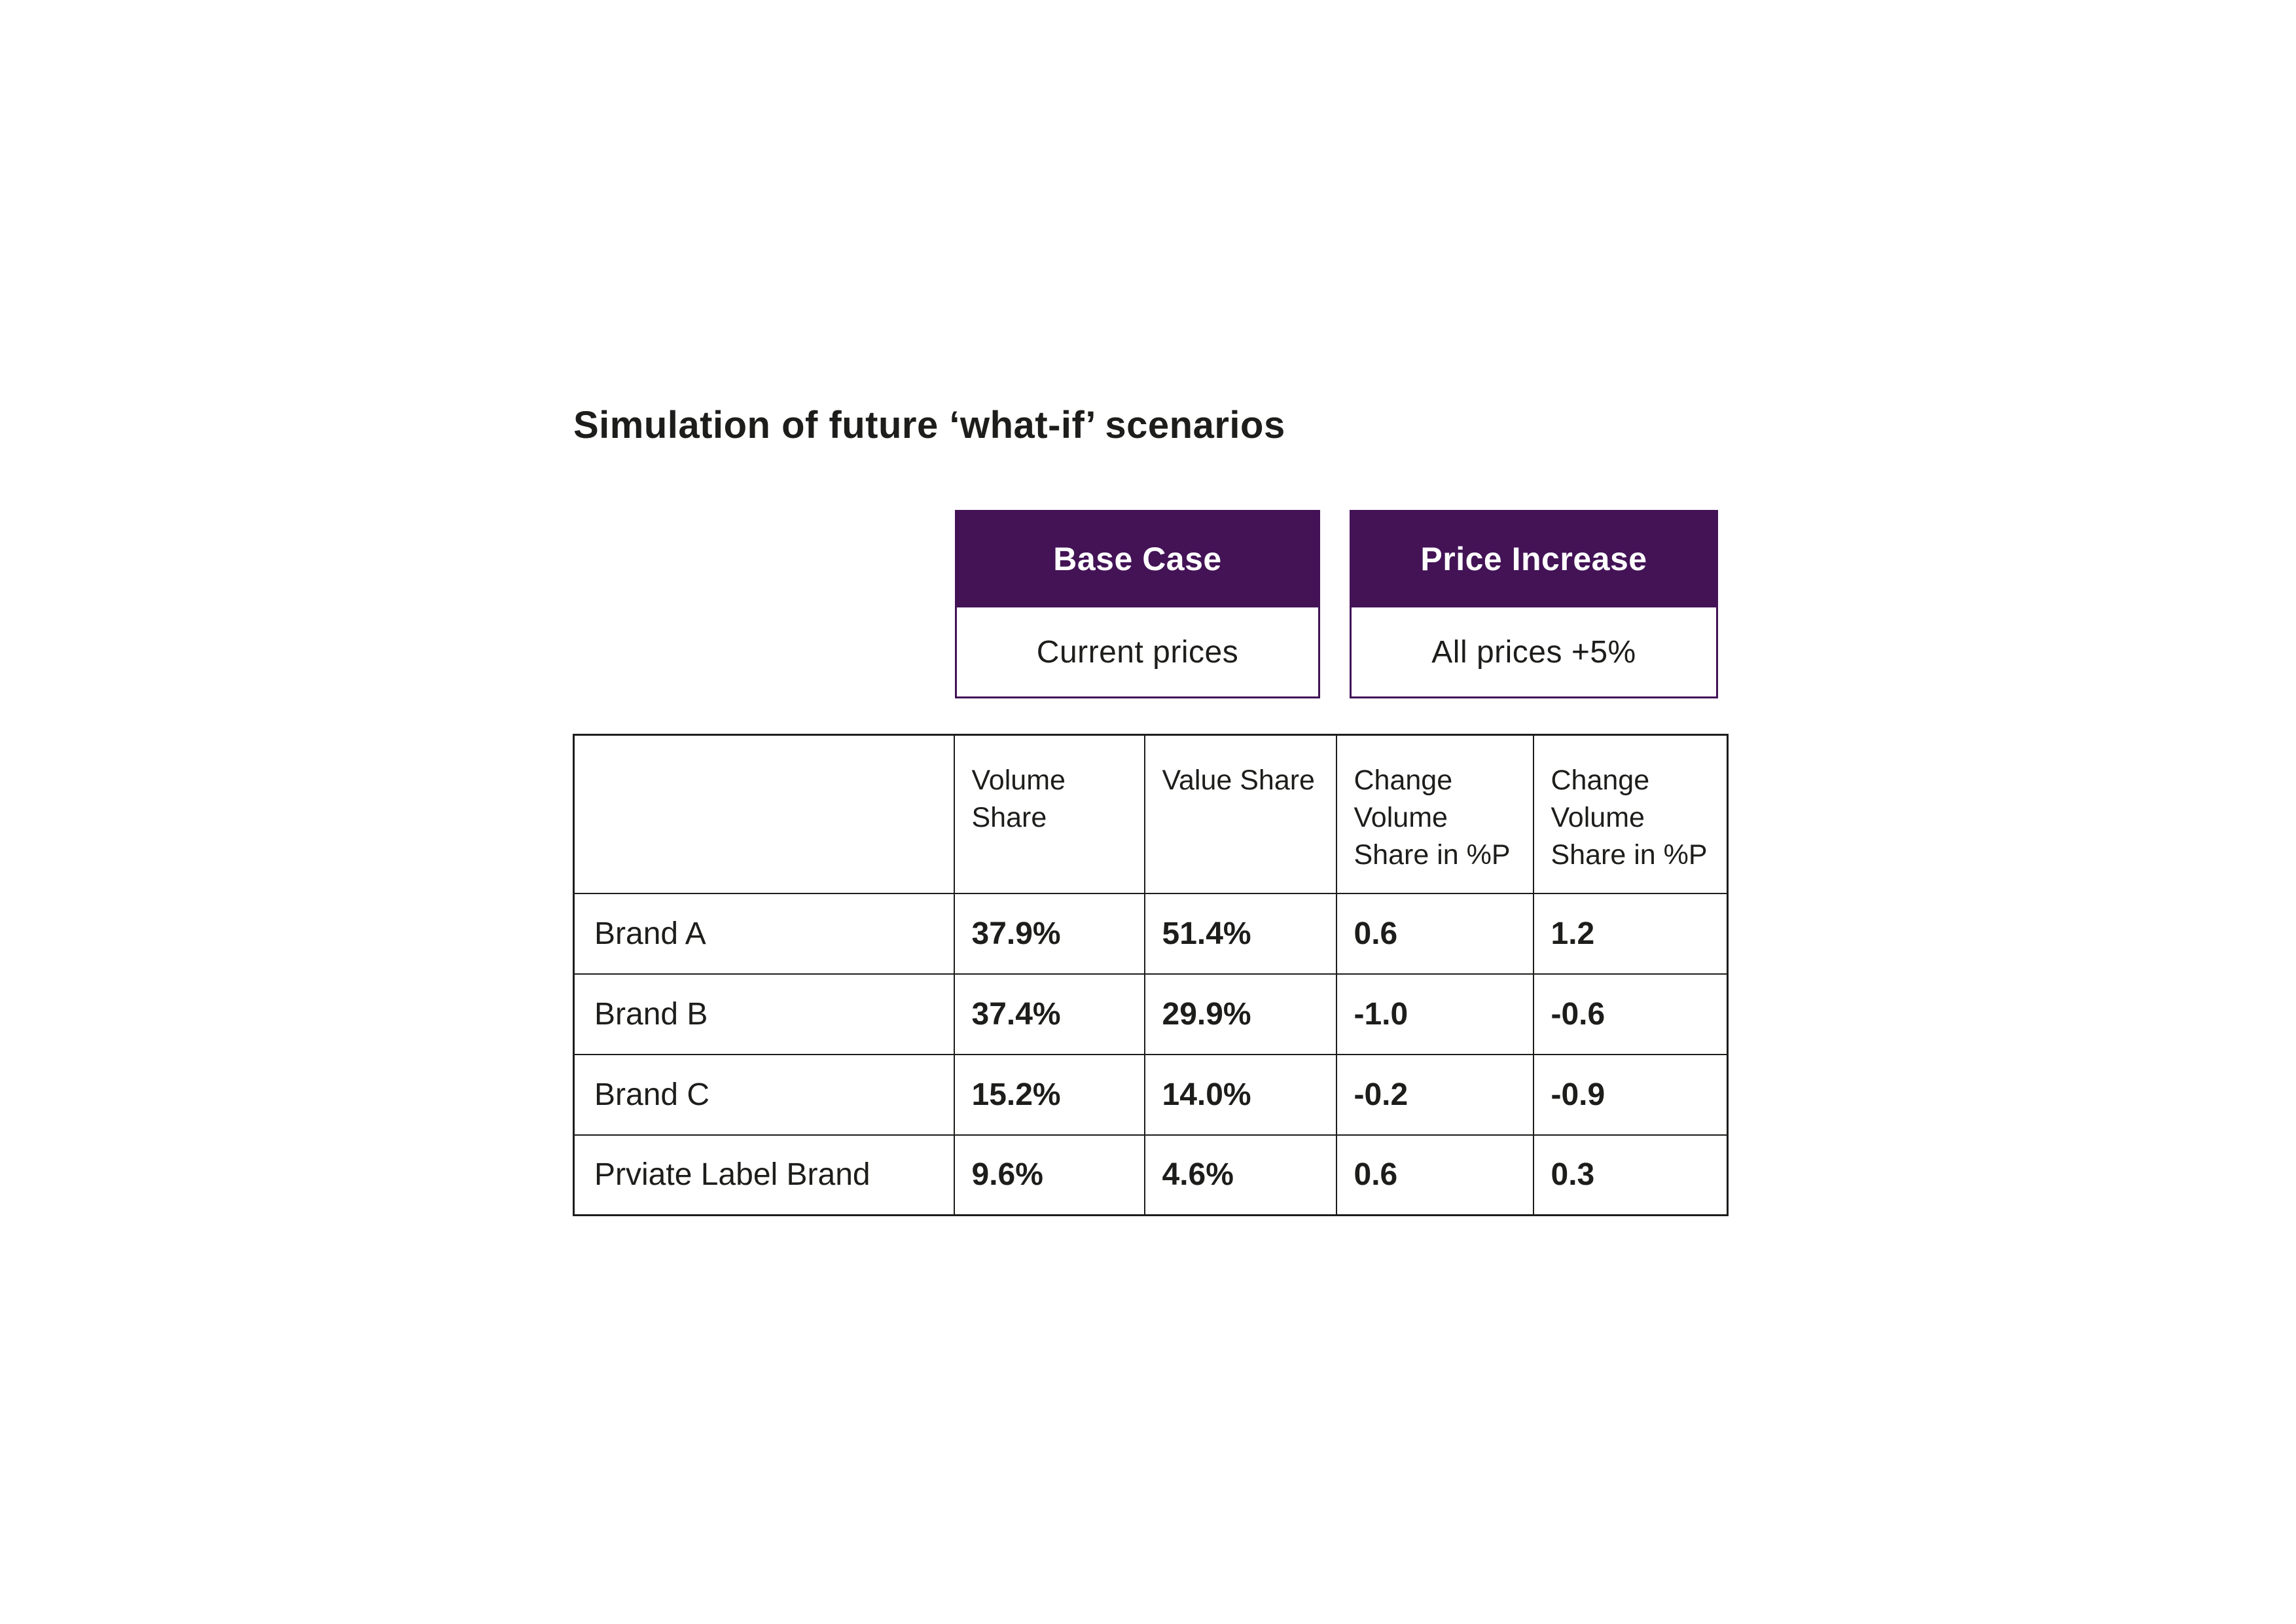 The image size is (2296, 1624). I want to click on header-cell-change-volume-share-2: Change Volume Share in %P, so click(1630, 814).